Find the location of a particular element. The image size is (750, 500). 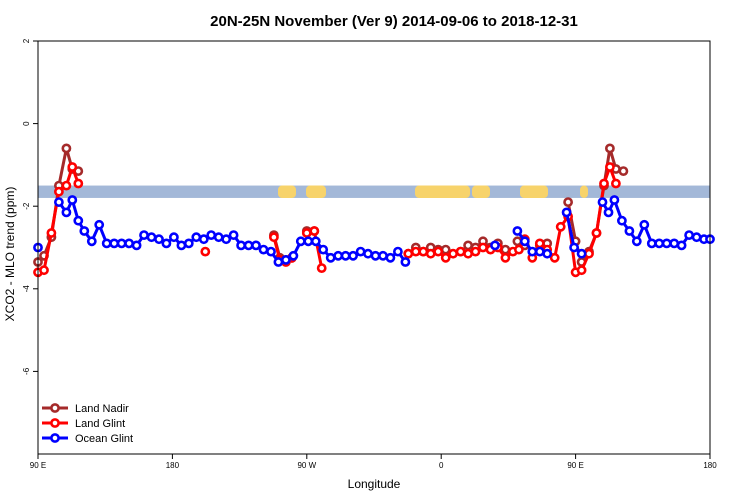

map-ocean is located at coordinates (374, 191).